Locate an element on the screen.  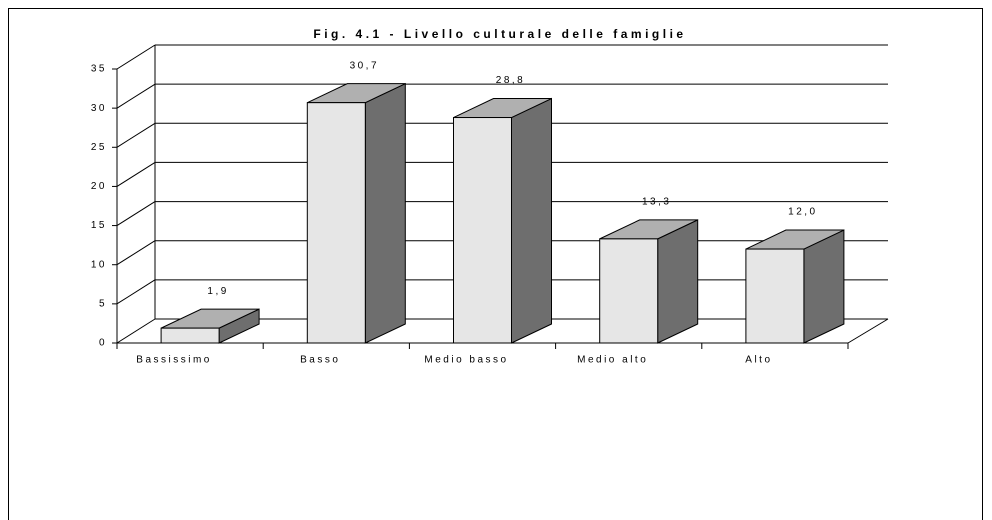
floor-back-edge is located at coordinates (868, 331).